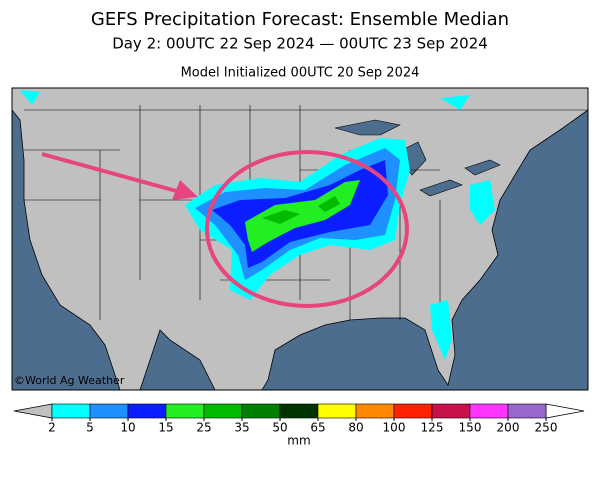 This screenshot has height=490, width=600. I want to click on colorbar-tick-label: 10, so click(127, 428).